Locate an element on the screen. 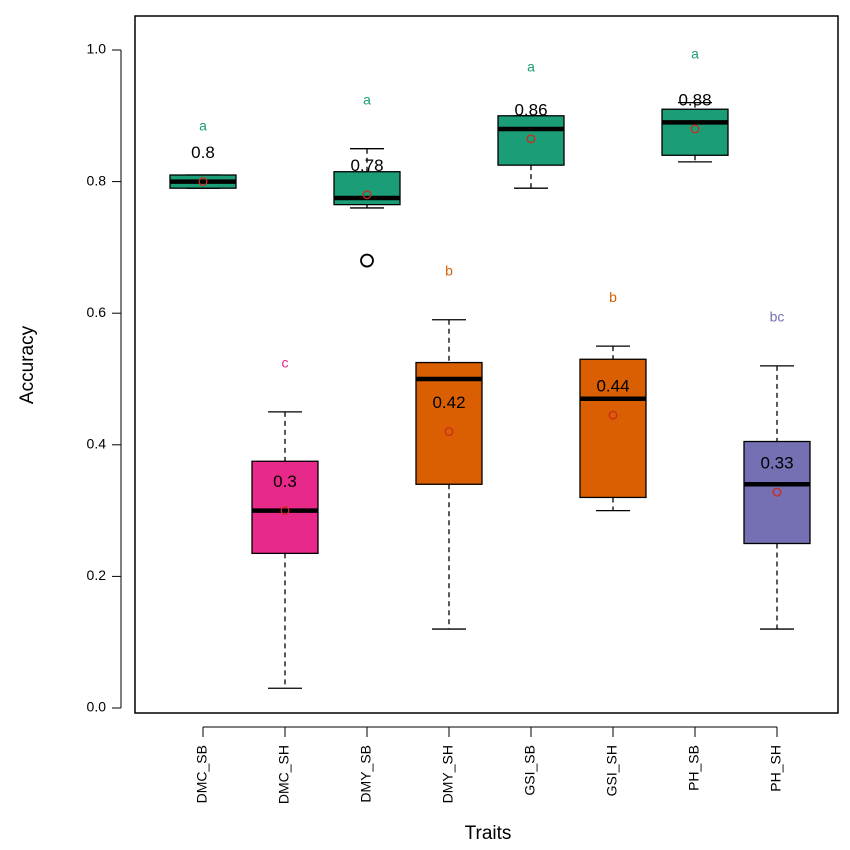  x-tick-label: DMY_SH is located at coordinates (448, 774).